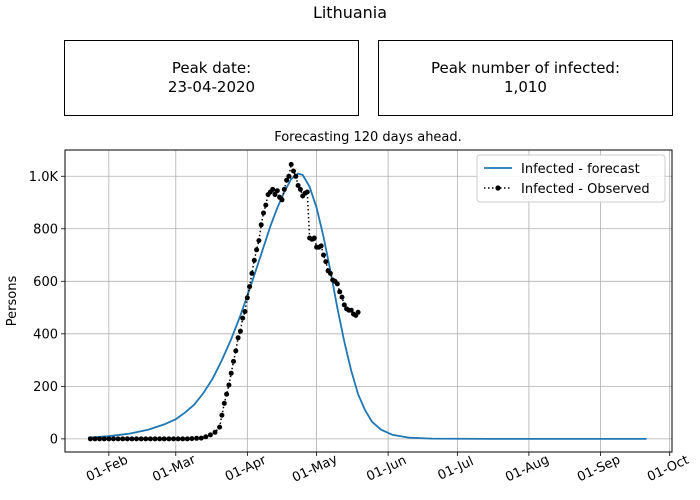 The width and height of the screenshot is (700, 500). I want to click on plot-title: Forecasting 120 days ahead., so click(368, 137).